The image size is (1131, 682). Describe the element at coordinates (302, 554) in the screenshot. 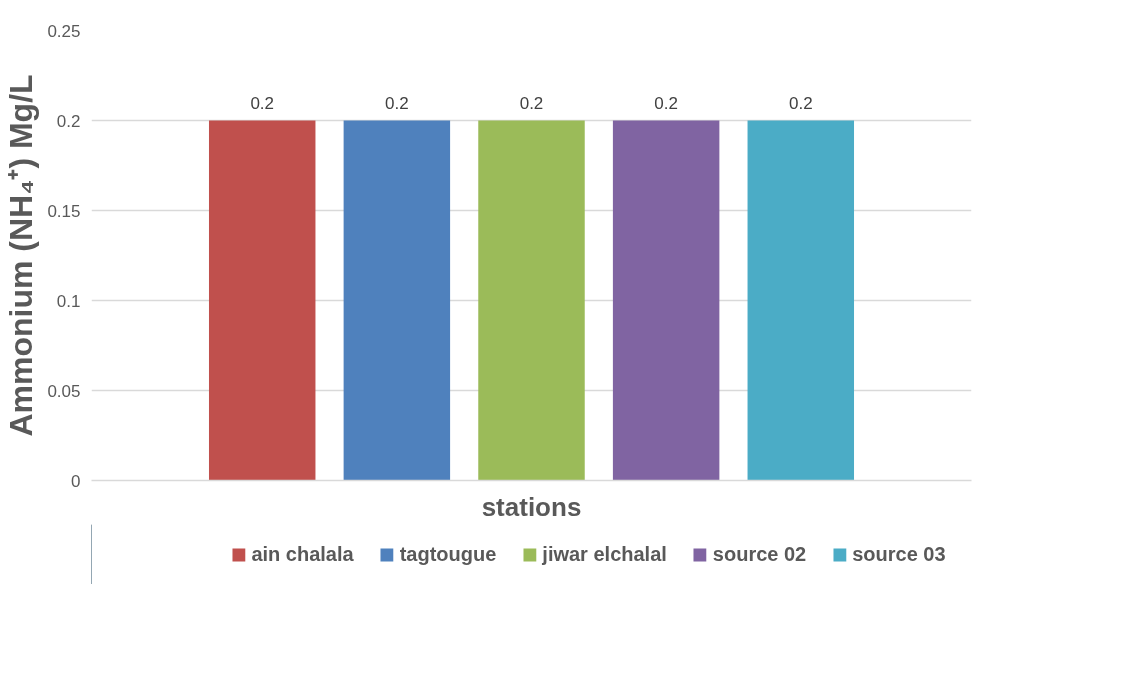

I see `legend-label: ain chalala` at that location.